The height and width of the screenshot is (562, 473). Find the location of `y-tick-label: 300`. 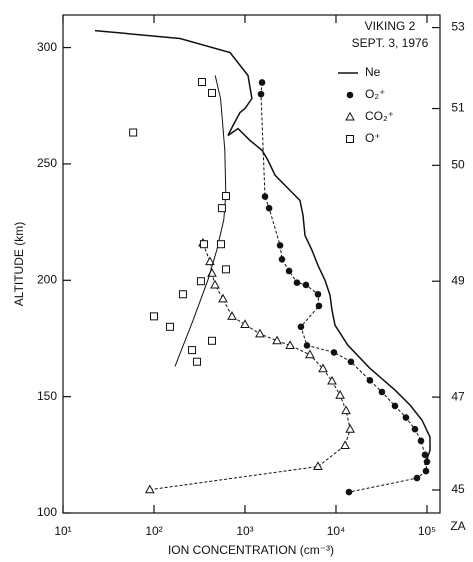

y-tick-label: 300 is located at coordinates (47, 47).